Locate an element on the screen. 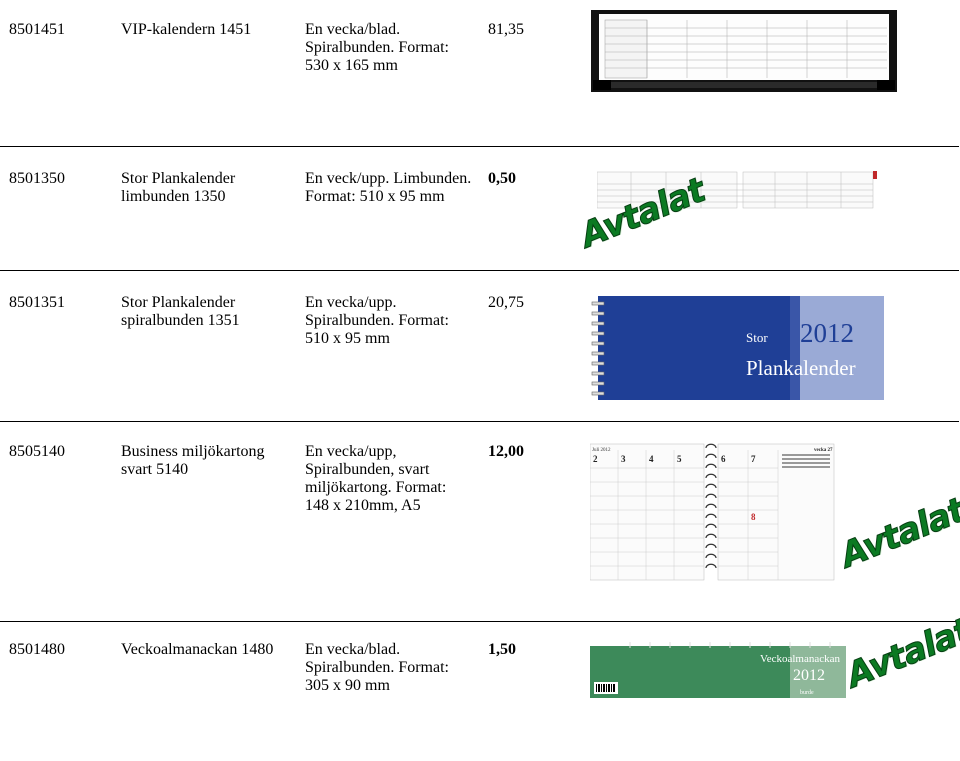 This screenshot has width=960, height=761. cover-title: Plankalender is located at coordinates (801, 368).